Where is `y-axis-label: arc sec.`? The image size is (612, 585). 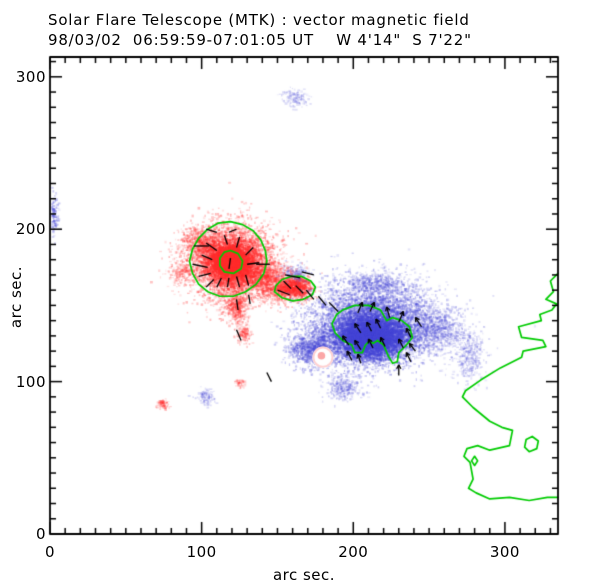 y-axis-label: arc sec. is located at coordinates (16, 297).